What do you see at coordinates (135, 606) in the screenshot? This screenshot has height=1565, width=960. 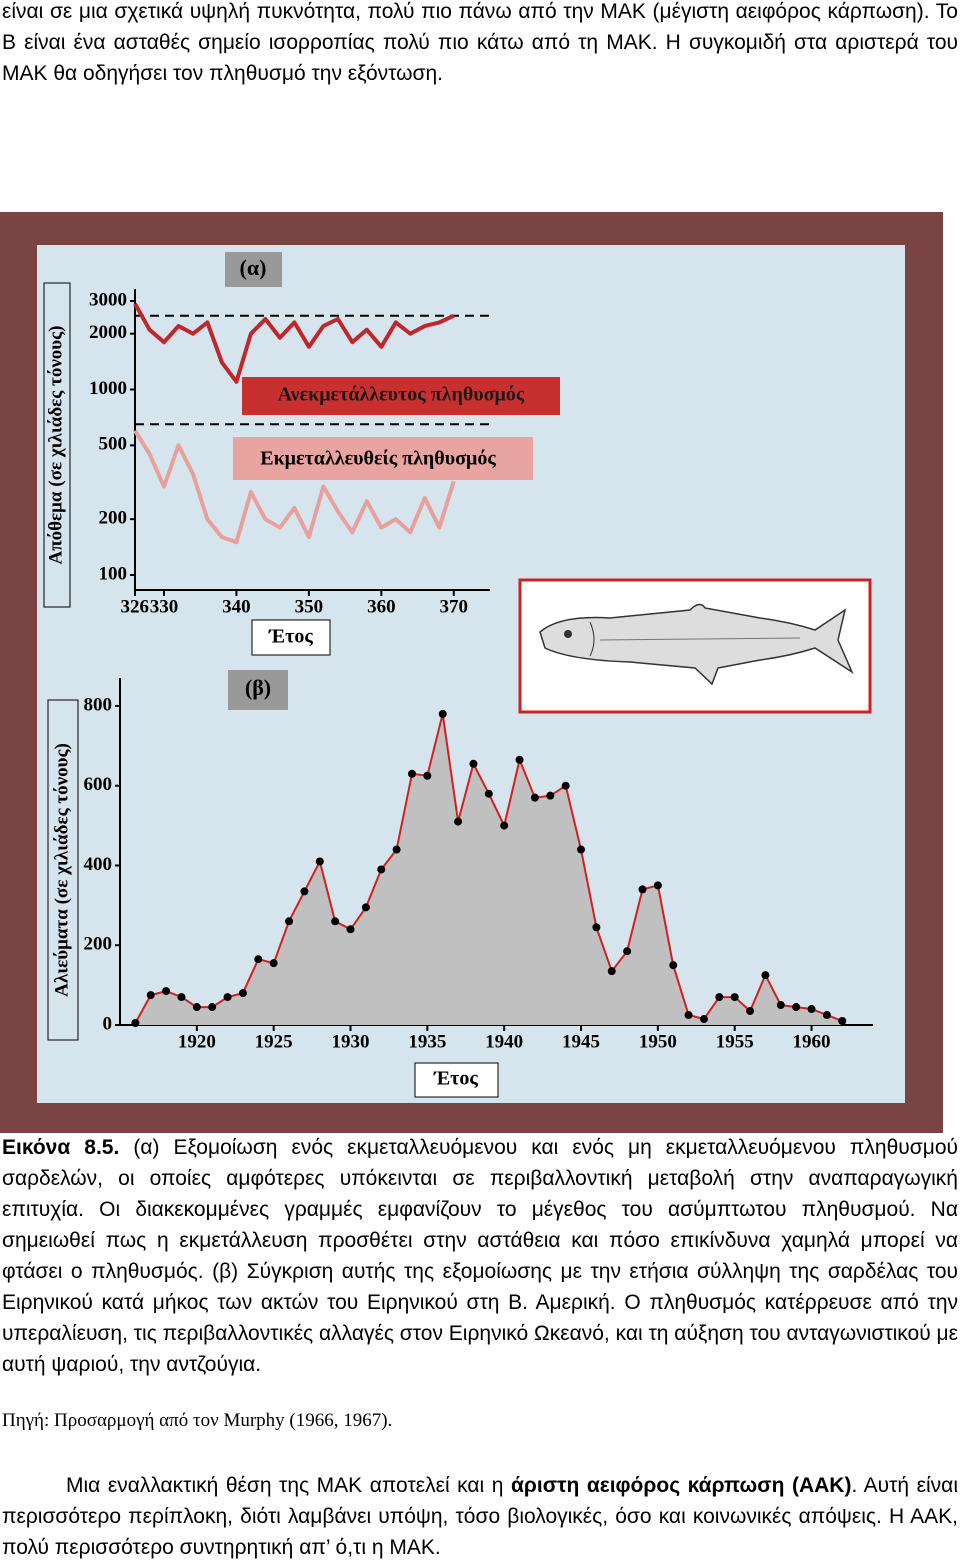 I see `x-tick-label: 326` at bounding box center [135, 606].